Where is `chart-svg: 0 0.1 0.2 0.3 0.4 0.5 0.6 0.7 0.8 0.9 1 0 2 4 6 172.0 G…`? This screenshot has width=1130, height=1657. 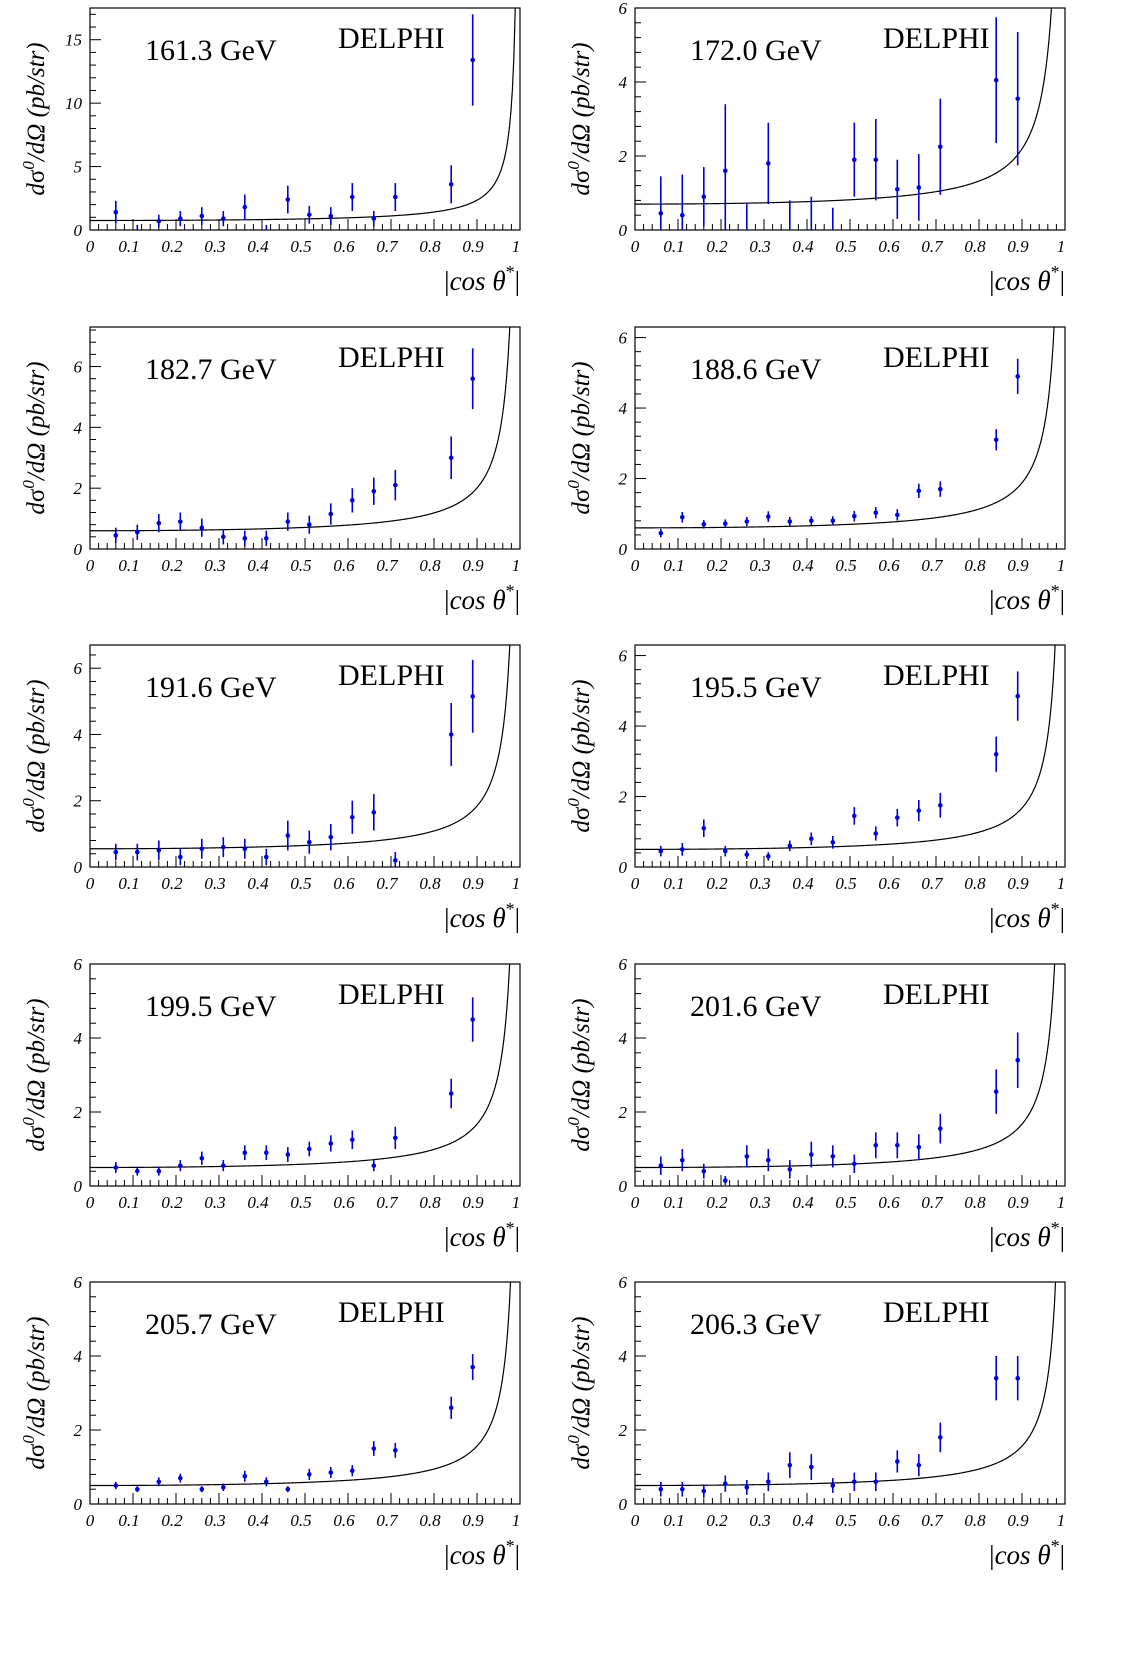
chart-svg: 0 0.1 0.2 0.3 0.4 0.5 0.6 0.7 0.8 0.9 1 0 2 4 6 172.0 G… is located at coordinates (815, 148).